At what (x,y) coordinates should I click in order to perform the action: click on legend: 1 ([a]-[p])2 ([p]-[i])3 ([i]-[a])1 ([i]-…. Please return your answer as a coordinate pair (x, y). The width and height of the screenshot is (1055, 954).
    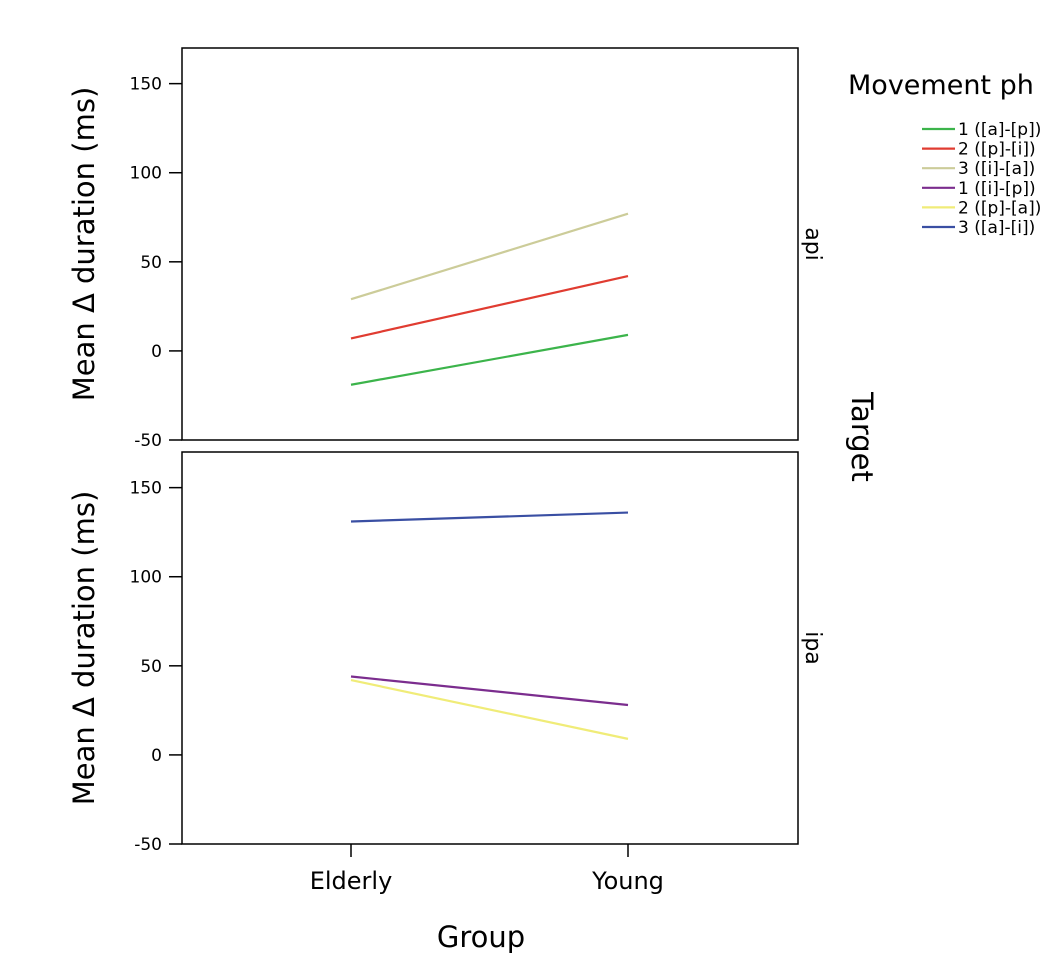
    Looking at the image, I should click on (981, 179).